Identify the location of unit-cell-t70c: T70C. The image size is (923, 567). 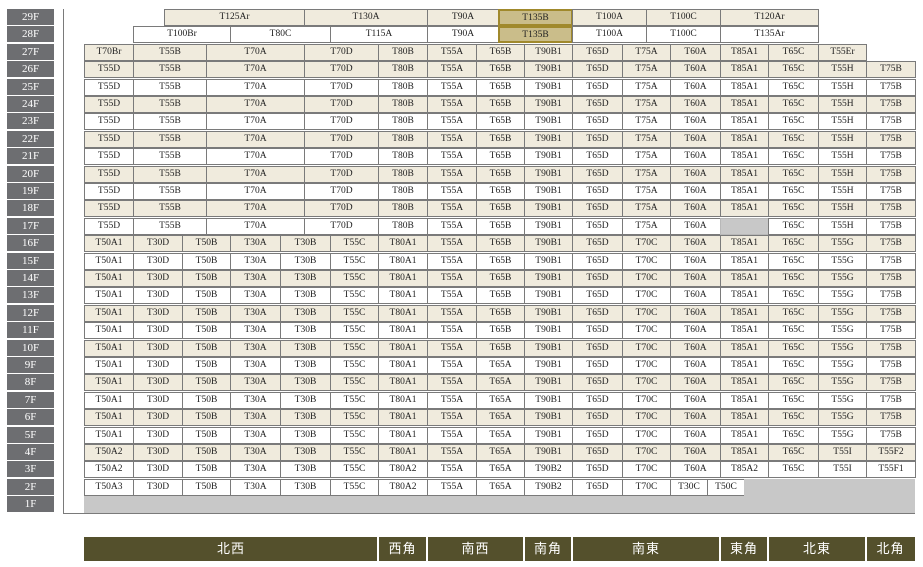
(646, 382).